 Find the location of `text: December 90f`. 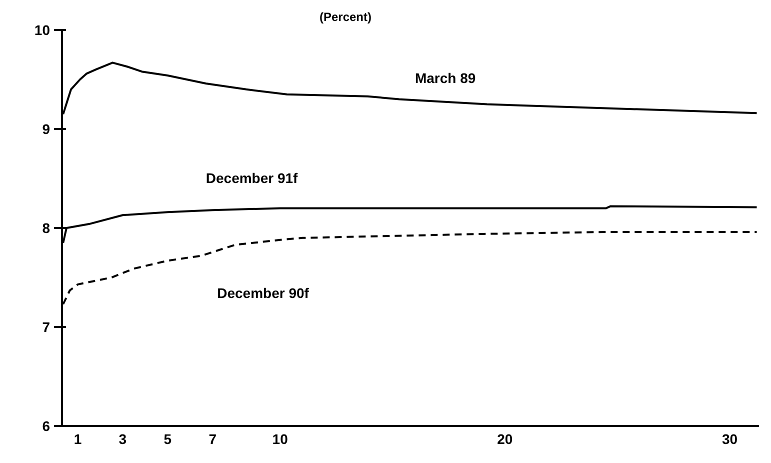

text: December 90f is located at coordinates (263, 293).